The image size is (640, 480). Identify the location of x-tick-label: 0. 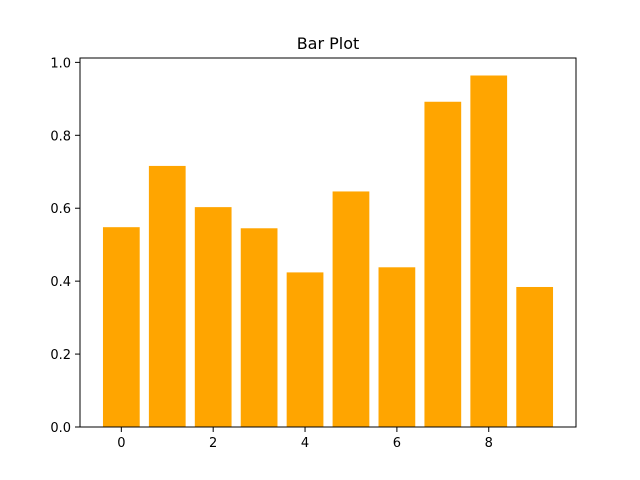
(121, 443).